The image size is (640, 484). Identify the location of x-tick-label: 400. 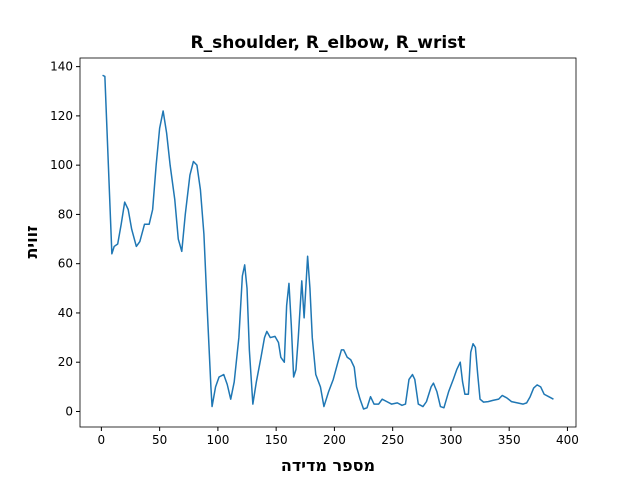
(567, 440).